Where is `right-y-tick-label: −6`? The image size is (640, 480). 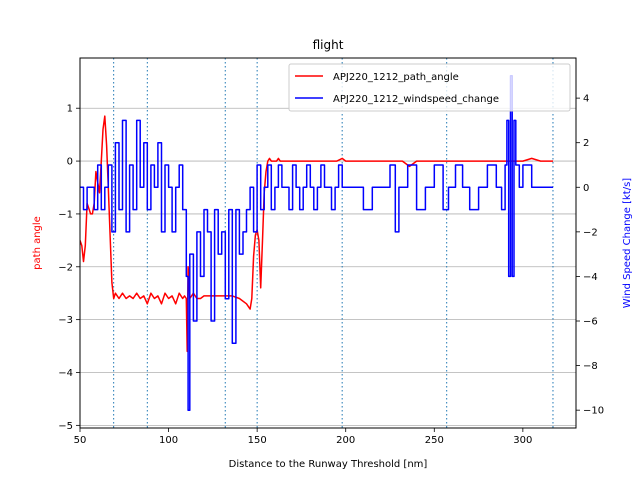 right-y-tick-label: −6 is located at coordinates (590, 322).